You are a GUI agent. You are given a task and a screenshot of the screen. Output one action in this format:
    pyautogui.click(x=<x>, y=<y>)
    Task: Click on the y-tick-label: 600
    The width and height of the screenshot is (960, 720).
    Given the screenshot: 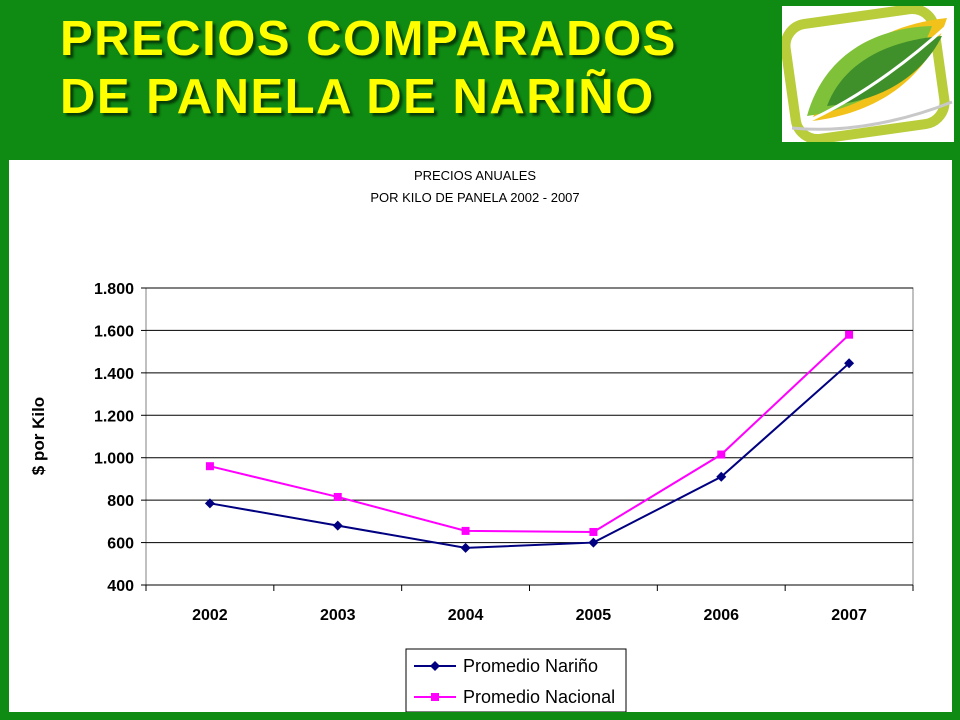 What is the action you would take?
    pyautogui.click(x=120, y=544)
    